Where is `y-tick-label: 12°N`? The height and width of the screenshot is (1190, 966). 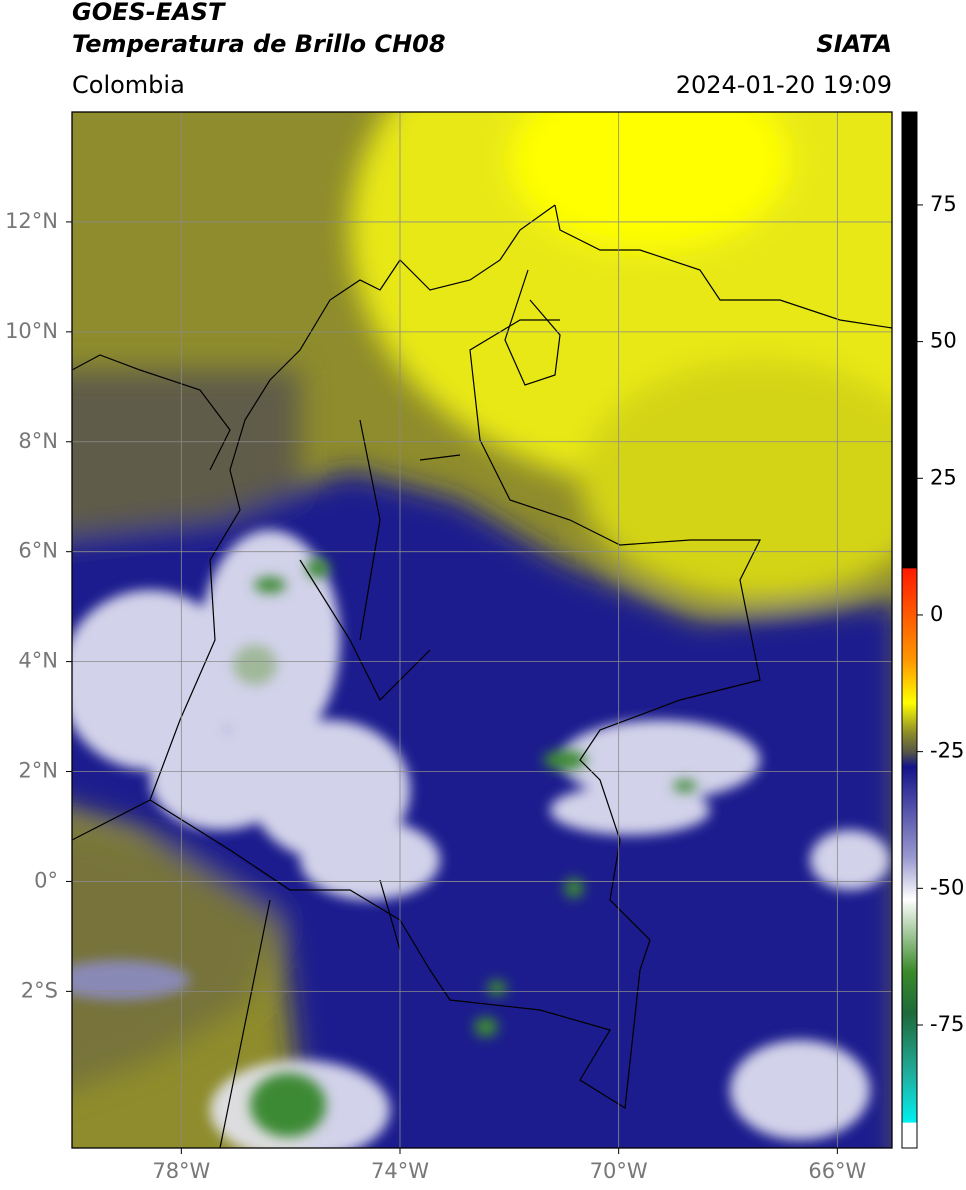 y-tick-label: 12°N is located at coordinates (31, 221).